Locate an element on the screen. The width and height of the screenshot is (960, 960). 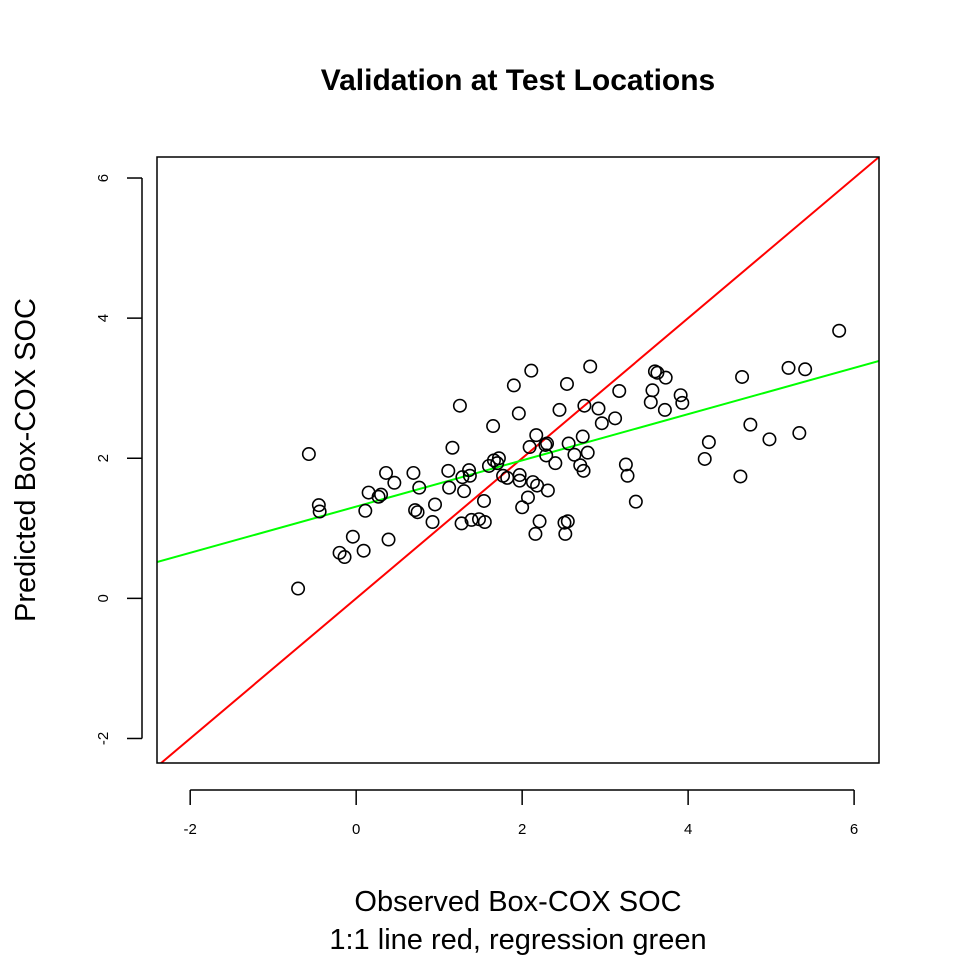
chart-title: Validation at Test Locations is located at coordinates (518, 80).